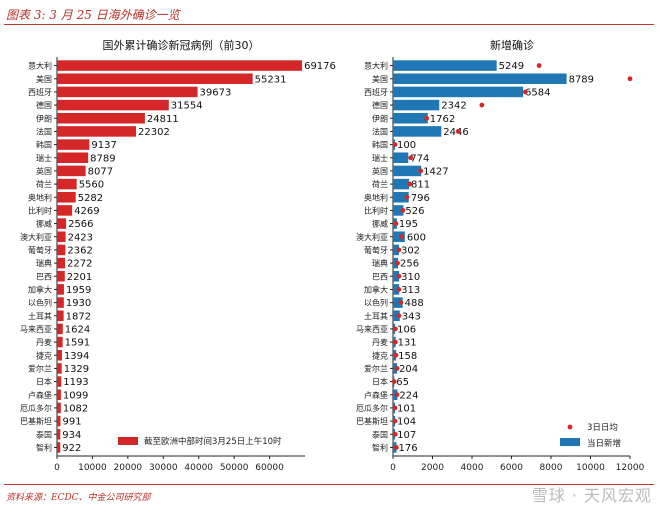 This screenshot has width=660, height=512. Describe the element at coordinates (72, 422) in the screenshot. I see `data-label: 991` at that location.